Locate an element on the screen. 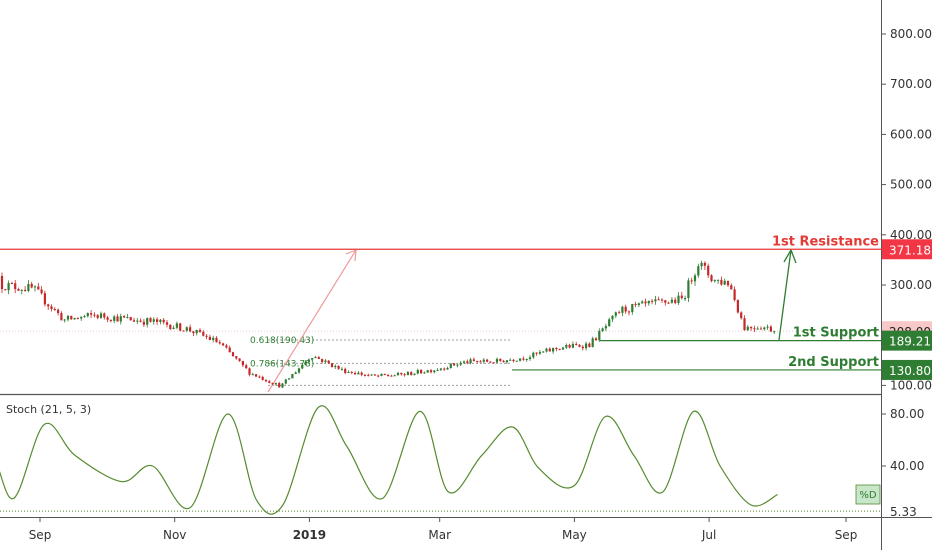 The height and width of the screenshot is (554, 932). time-tick-label: Mar is located at coordinates (439, 535).